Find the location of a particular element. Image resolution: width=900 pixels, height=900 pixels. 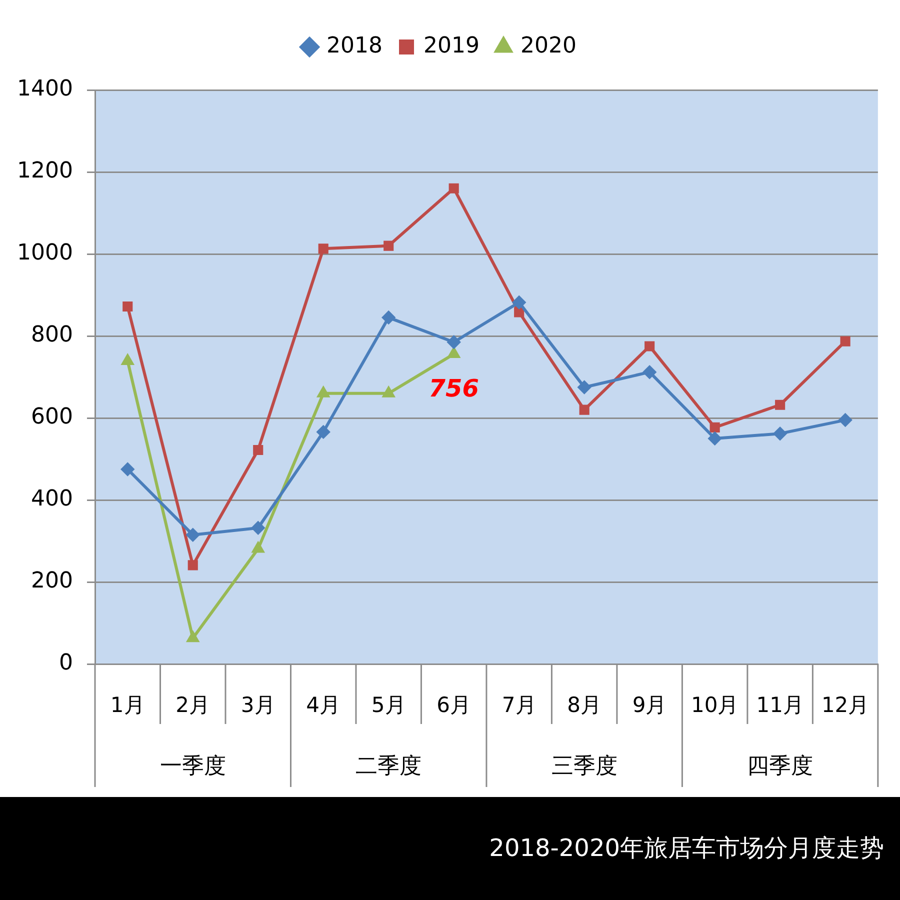

x-tick-label: 3月 is located at coordinates (258, 705).